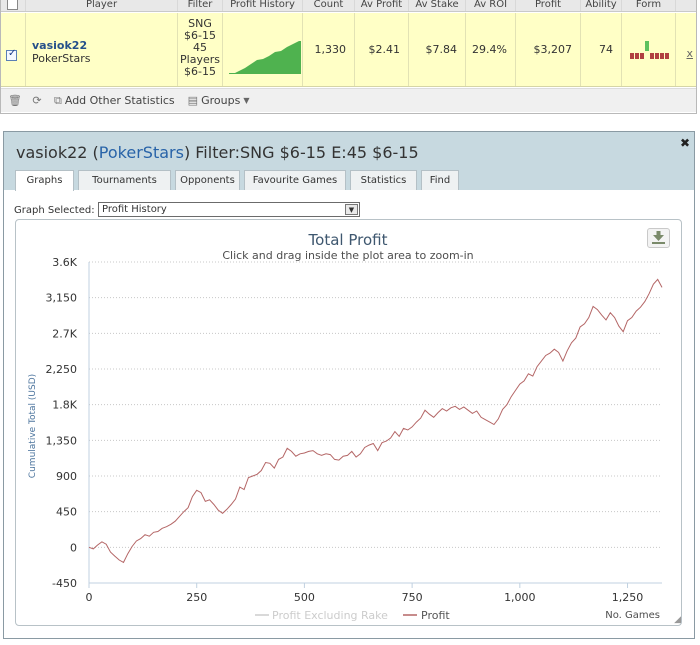  What do you see at coordinates (52, 152) in the screenshot?
I see `title-player: vasiok22` at bounding box center [52, 152].